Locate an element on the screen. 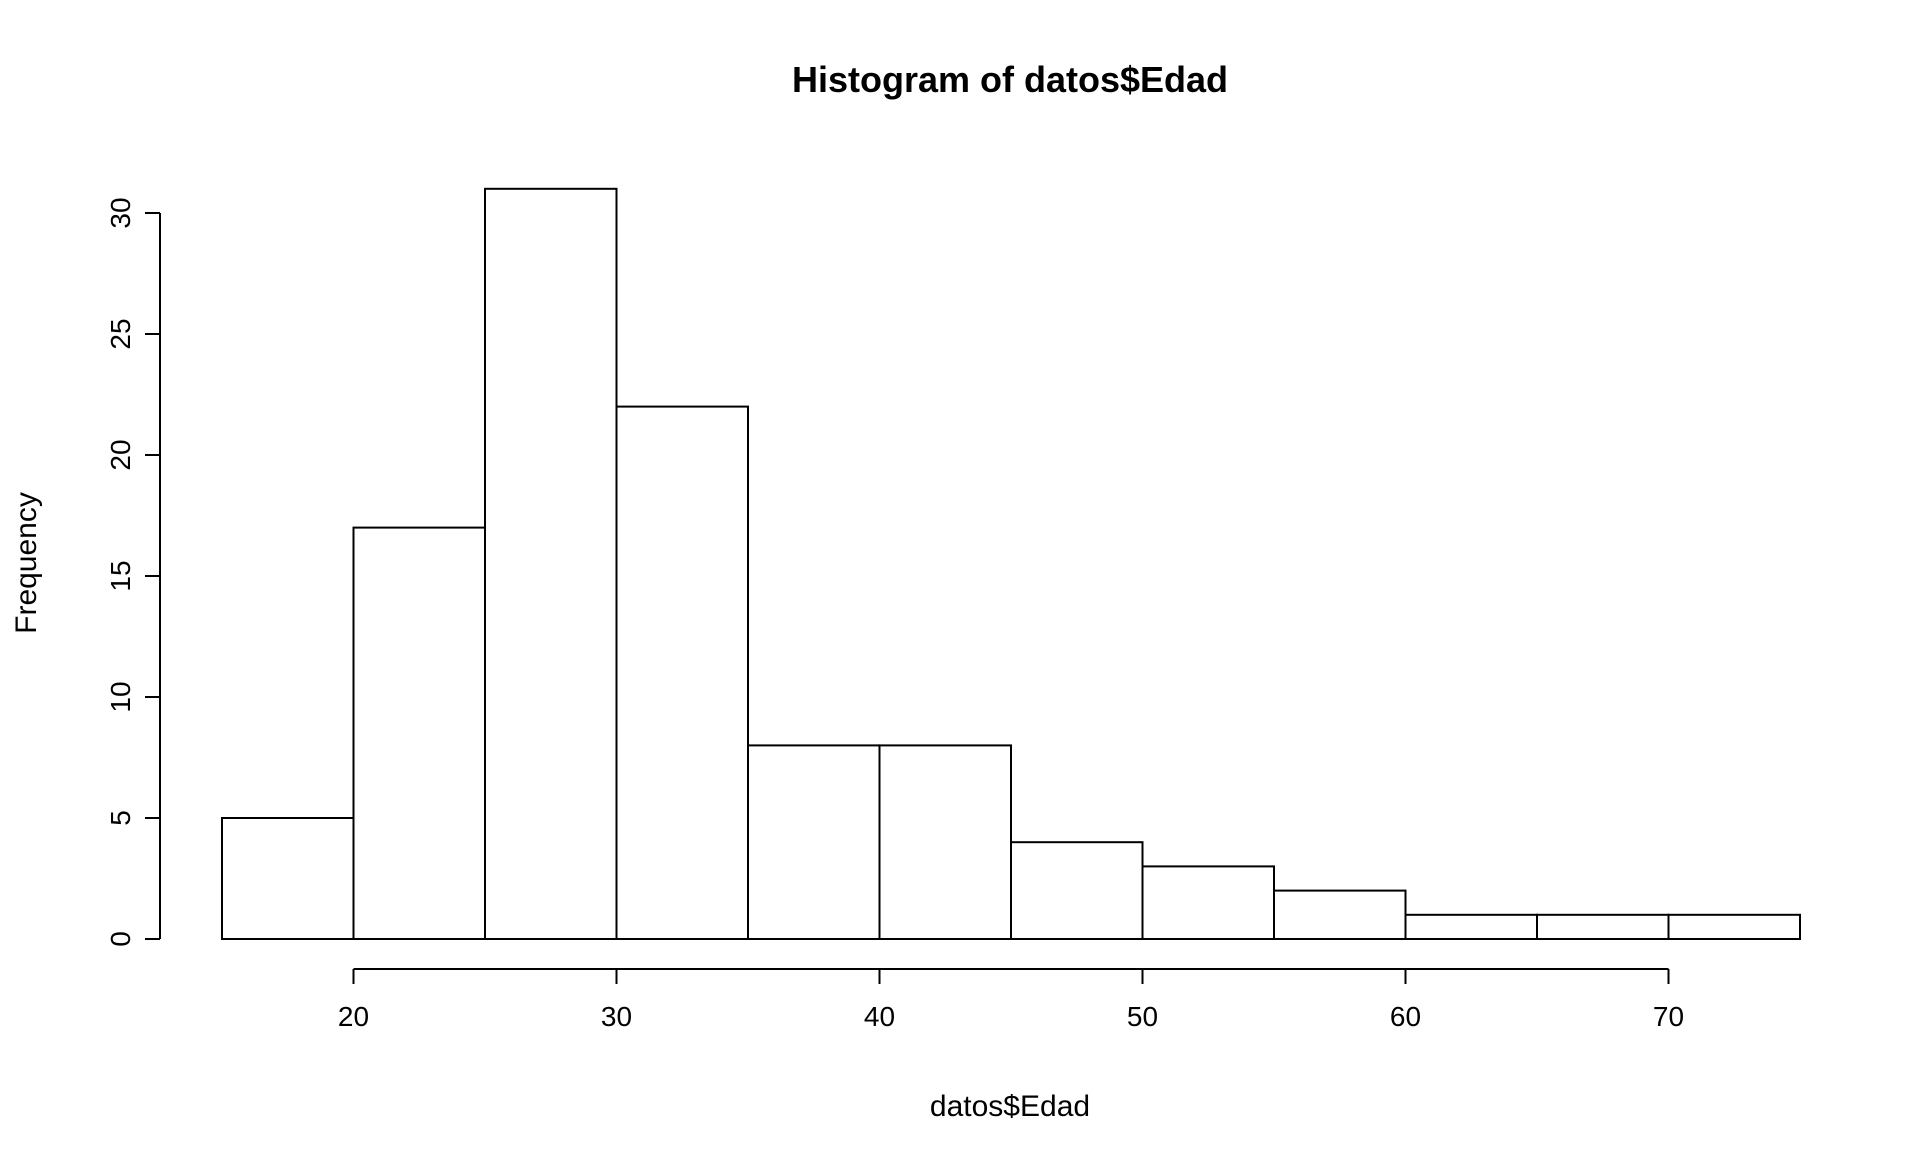 Image resolution: width=1920 pixels, height=1152 pixels. x-tick-label: 20 is located at coordinates (353, 1016).